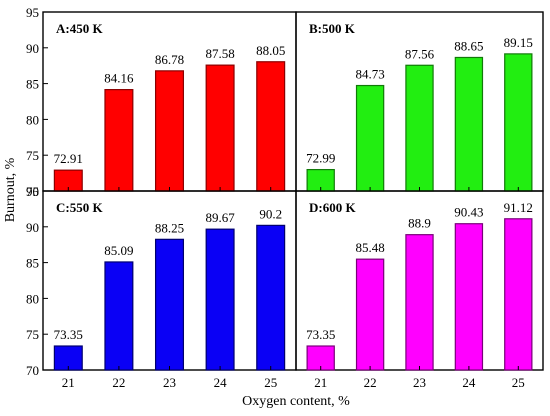 Image resolution: width=550 pixels, height=416 pixels. What do you see at coordinates (518, 207) in the screenshot?
I see `bar-value-label: 91.12` at bounding box center [518, 207].